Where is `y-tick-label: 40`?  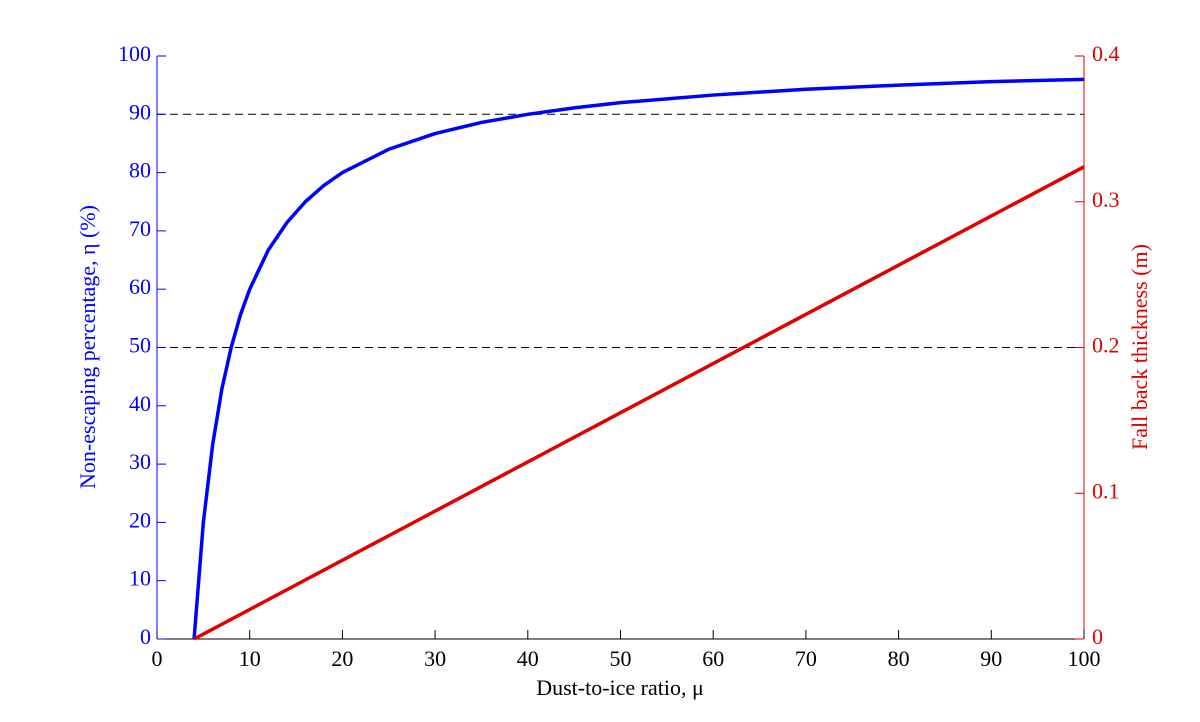 y-tick-label: 40 is located at coordinates (140, 403).